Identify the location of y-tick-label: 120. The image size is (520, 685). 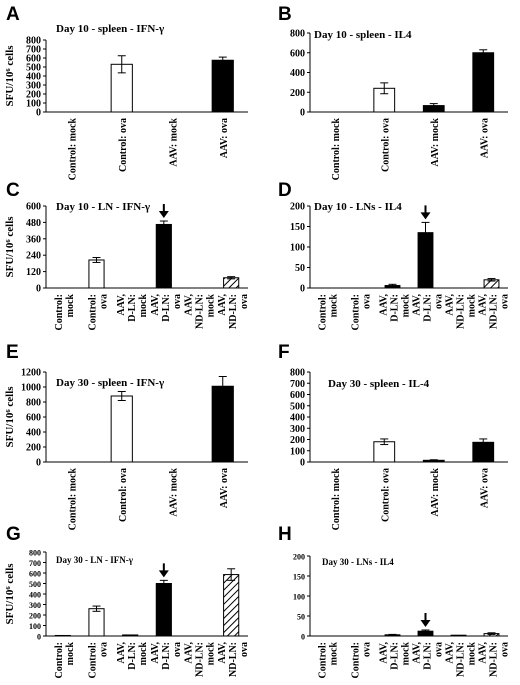
(33, 272).